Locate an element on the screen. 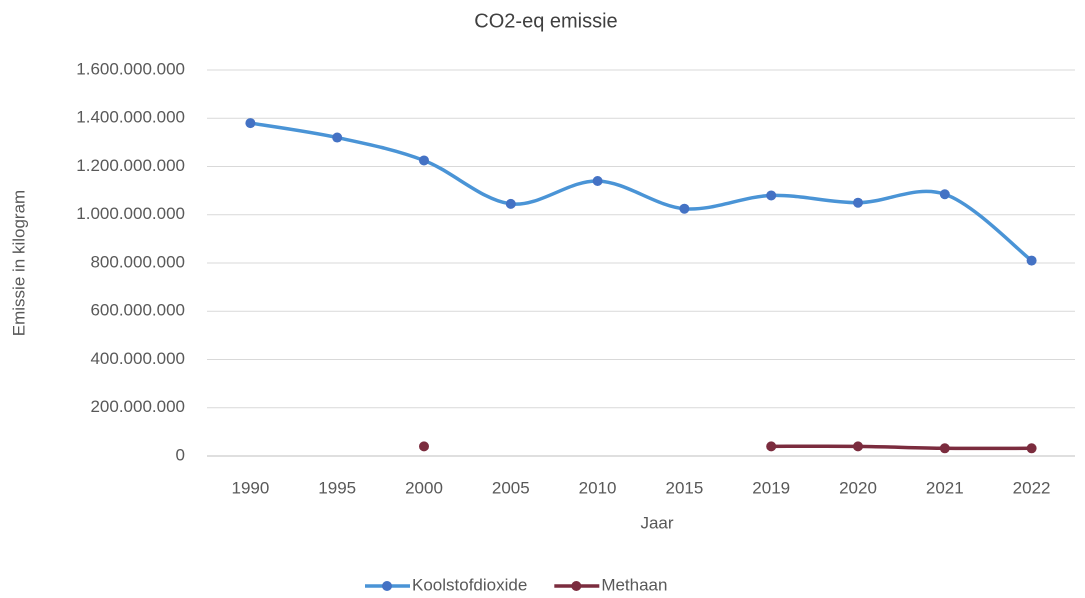 The image size is (1085, 598). legend-label: Methaan is located at coordinates (634, 584).